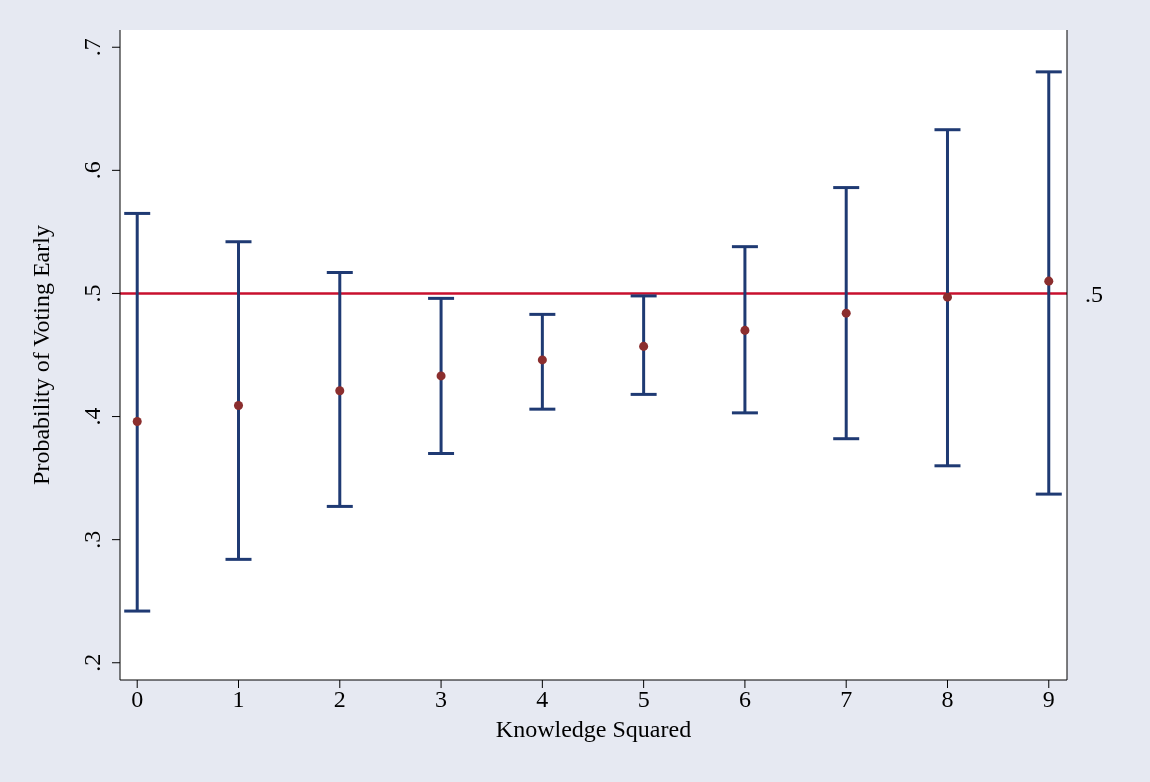 The image size is (1150, 782). What do you see at coordinates (593, 729) in the screenshot?
I see `x-axis-title: Knowledge Squared` at bounding box center [593, 729].